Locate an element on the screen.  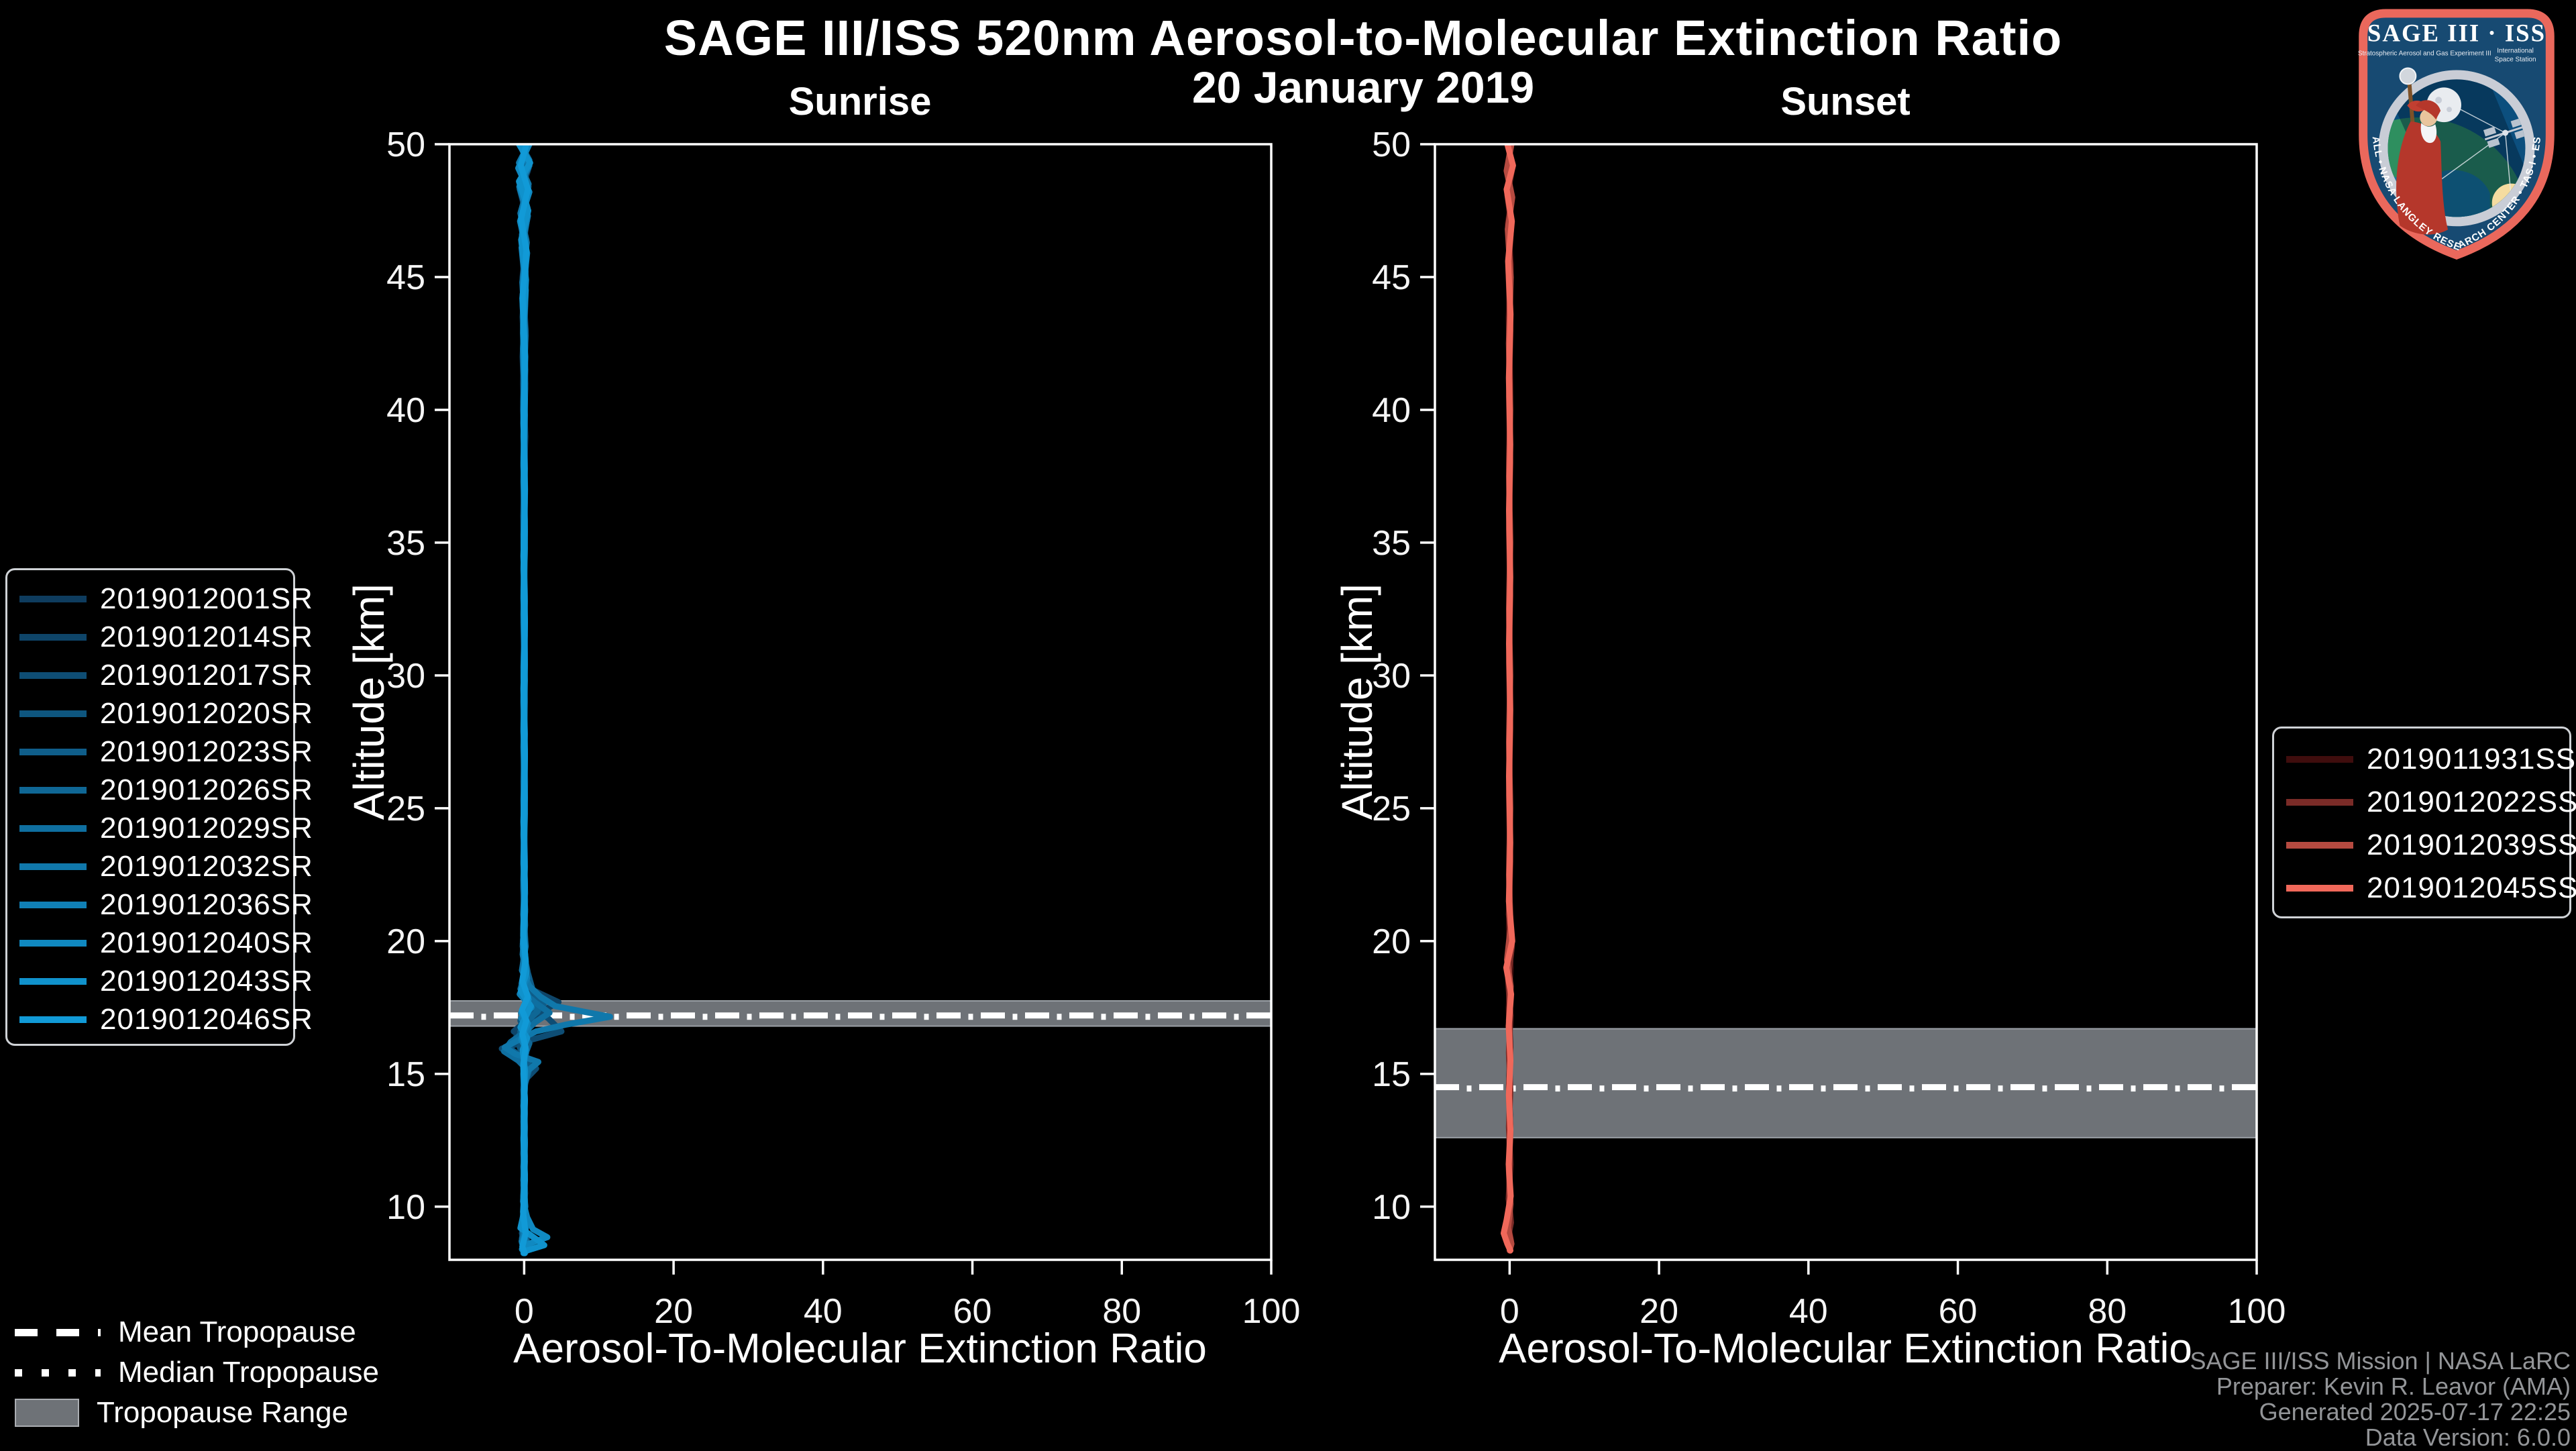
band-swatch is located at coordinates (47, 1413).